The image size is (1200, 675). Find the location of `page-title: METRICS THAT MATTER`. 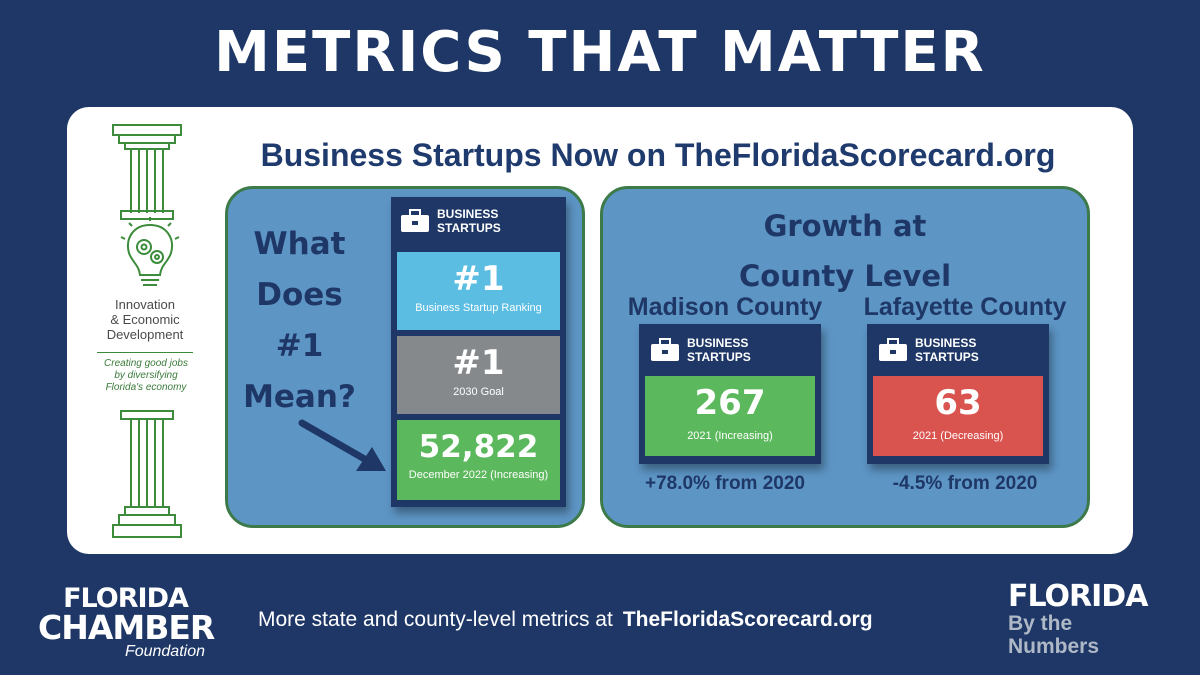

page-title: METRICS THAT MATTER is located at coordinates (600, 52).